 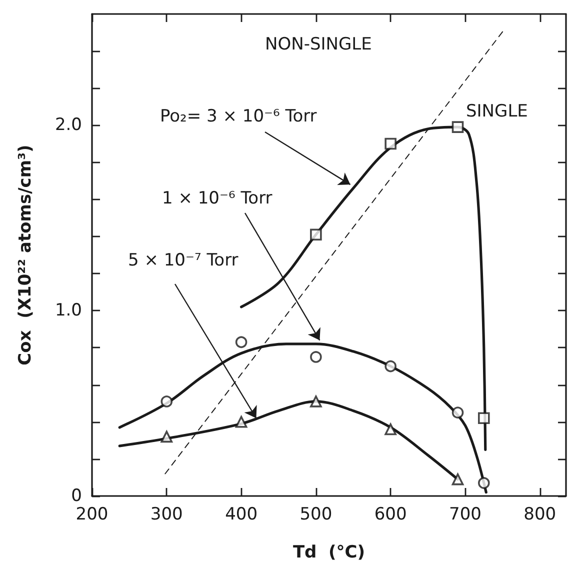 What do you see at coordinates (329, 552) in the screenshot?
I see `x-axis-title: Td (°C)` at bounding box center [329, 552].